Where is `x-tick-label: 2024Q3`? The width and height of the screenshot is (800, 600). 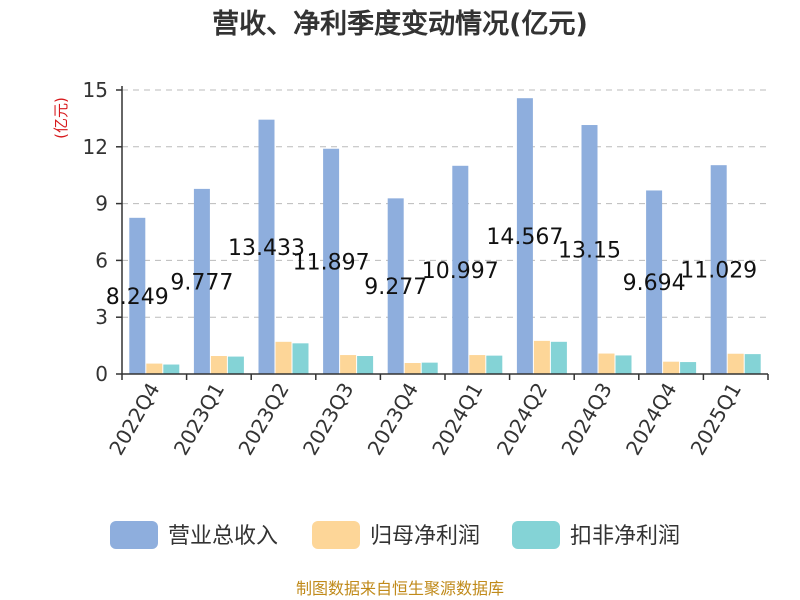 x-tick-label: 2024Q3 is located at coordinates (586, 419).